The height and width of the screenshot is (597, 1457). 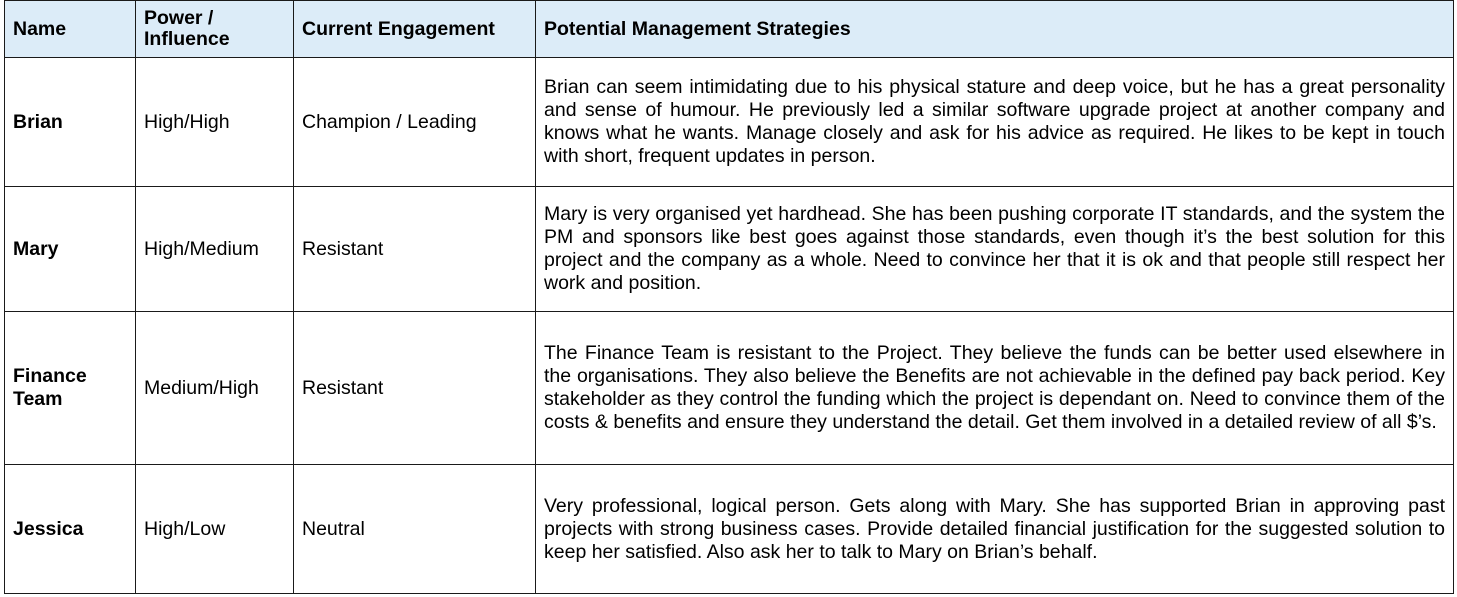 What do you see at coordinates (214, 249) in the screenshot?
I see `power-influence-cell: High/Medium` at bounding box center [214, 249].